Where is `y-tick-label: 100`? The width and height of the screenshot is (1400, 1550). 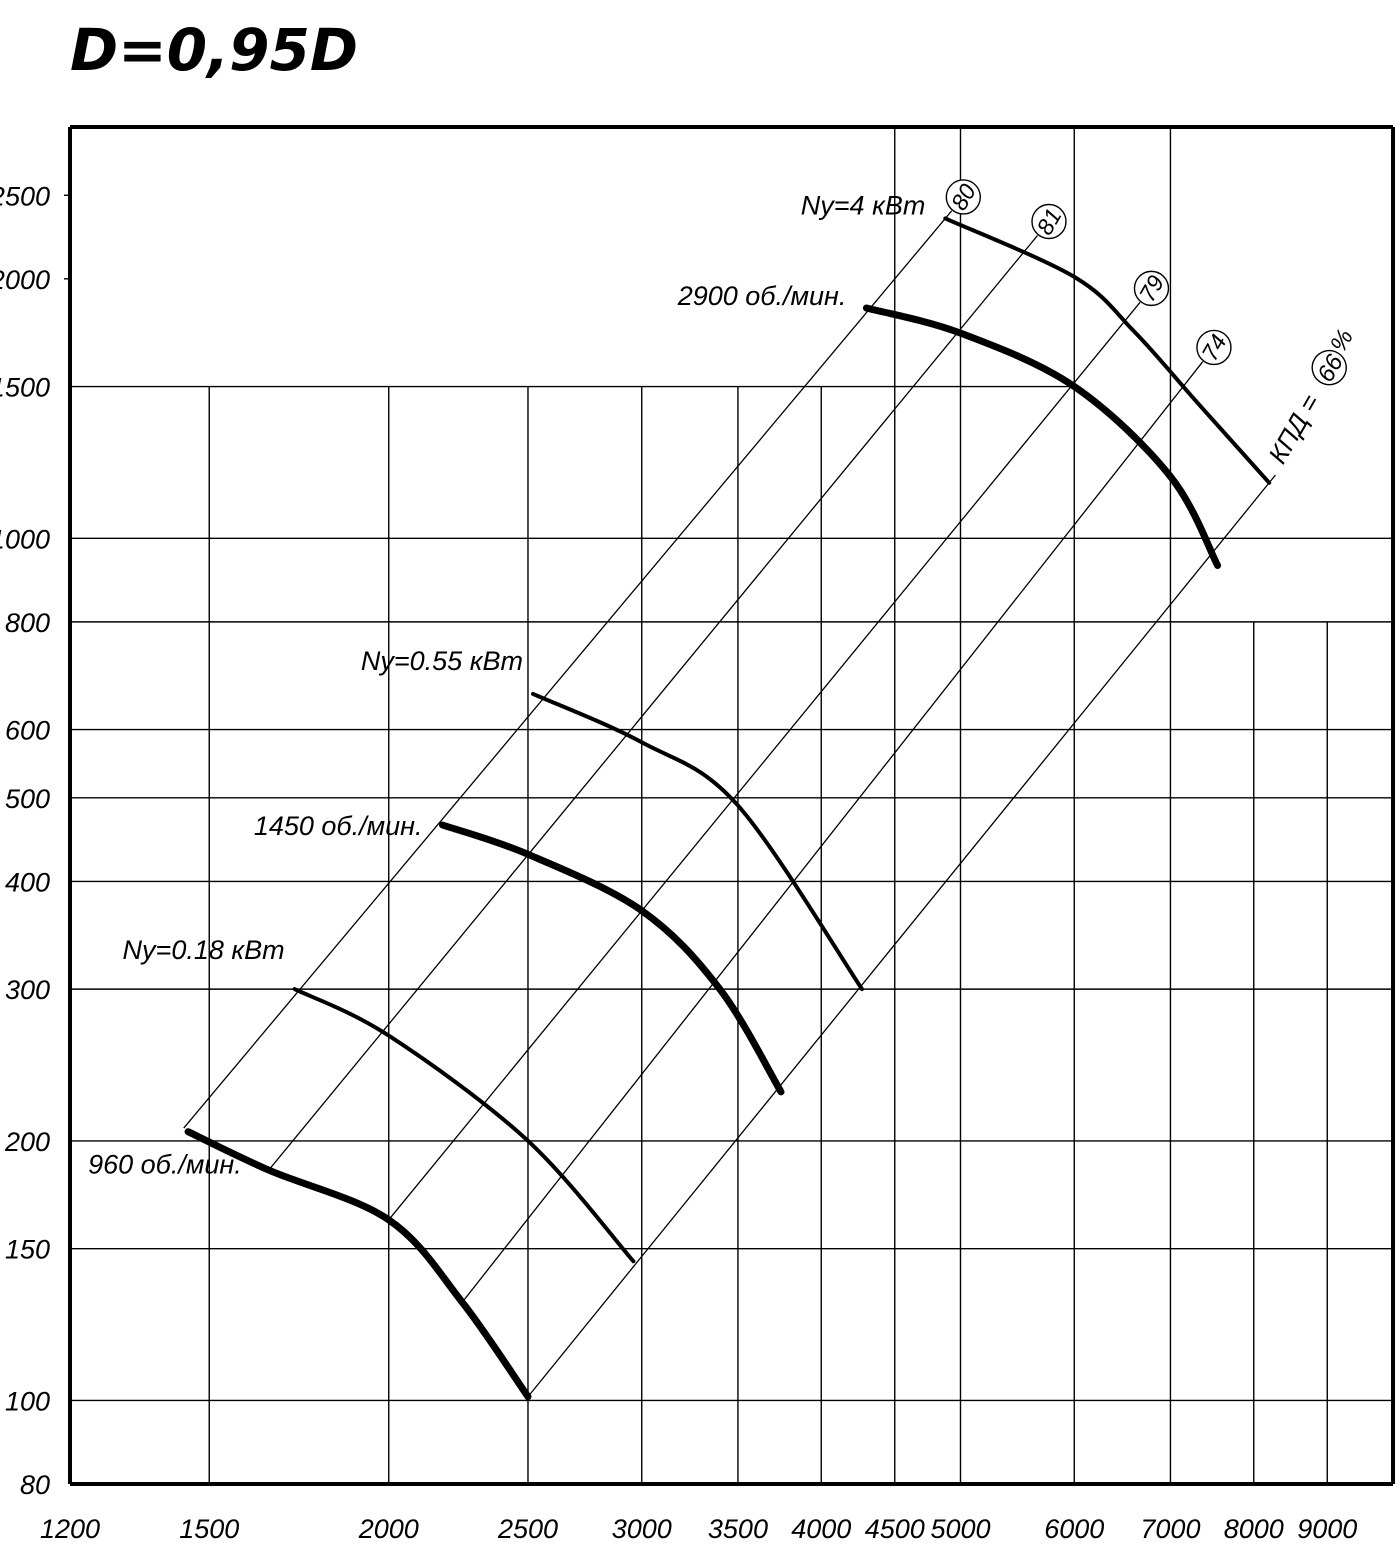 y-tick-label: 100 is located at coordinates (27, 1401).